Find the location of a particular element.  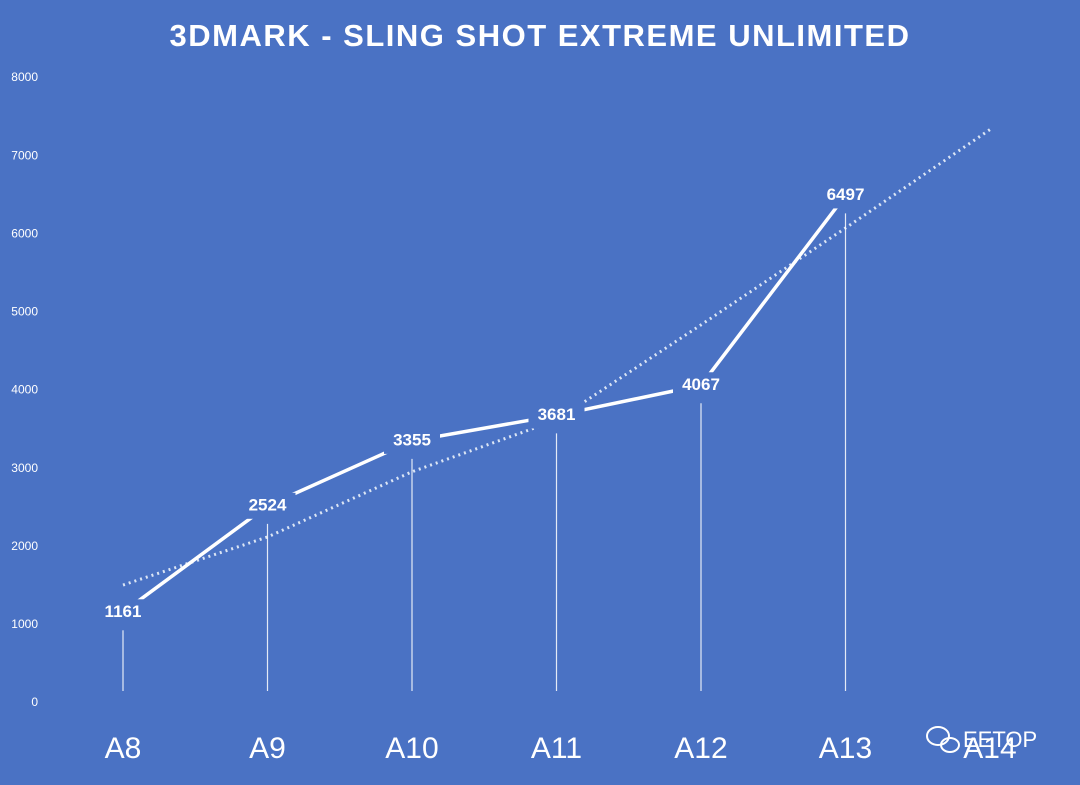

y-tick-label: 2000 is located at coordinates (24, 546).